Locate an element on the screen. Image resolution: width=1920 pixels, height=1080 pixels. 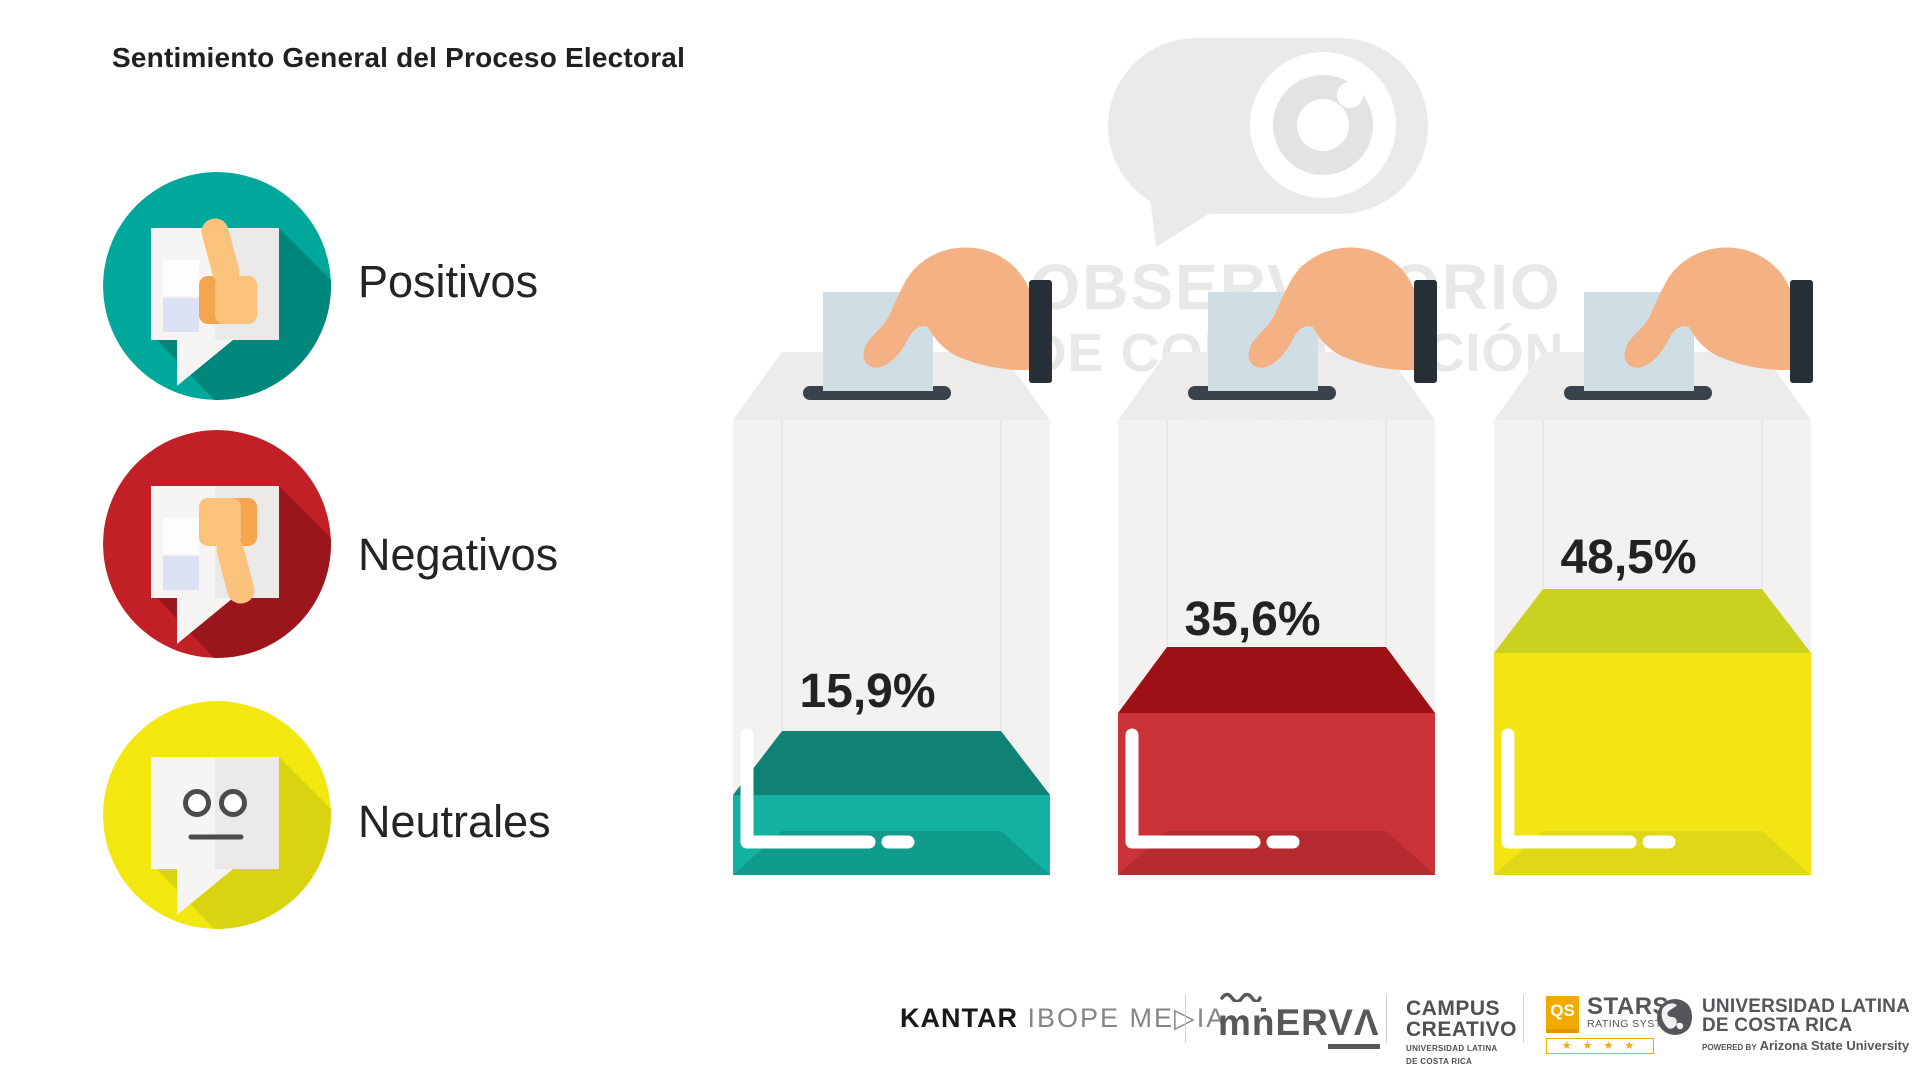
minerva-logo-text-underlined: VΛ is located at coordinates (1354, 1025).